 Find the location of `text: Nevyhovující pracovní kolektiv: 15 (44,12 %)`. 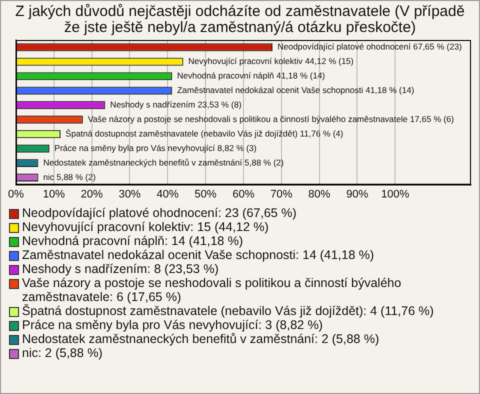

text: Nevyhovující pracovní kolektiv: 15 (44,12 %) is located at coordinates (145, 227).